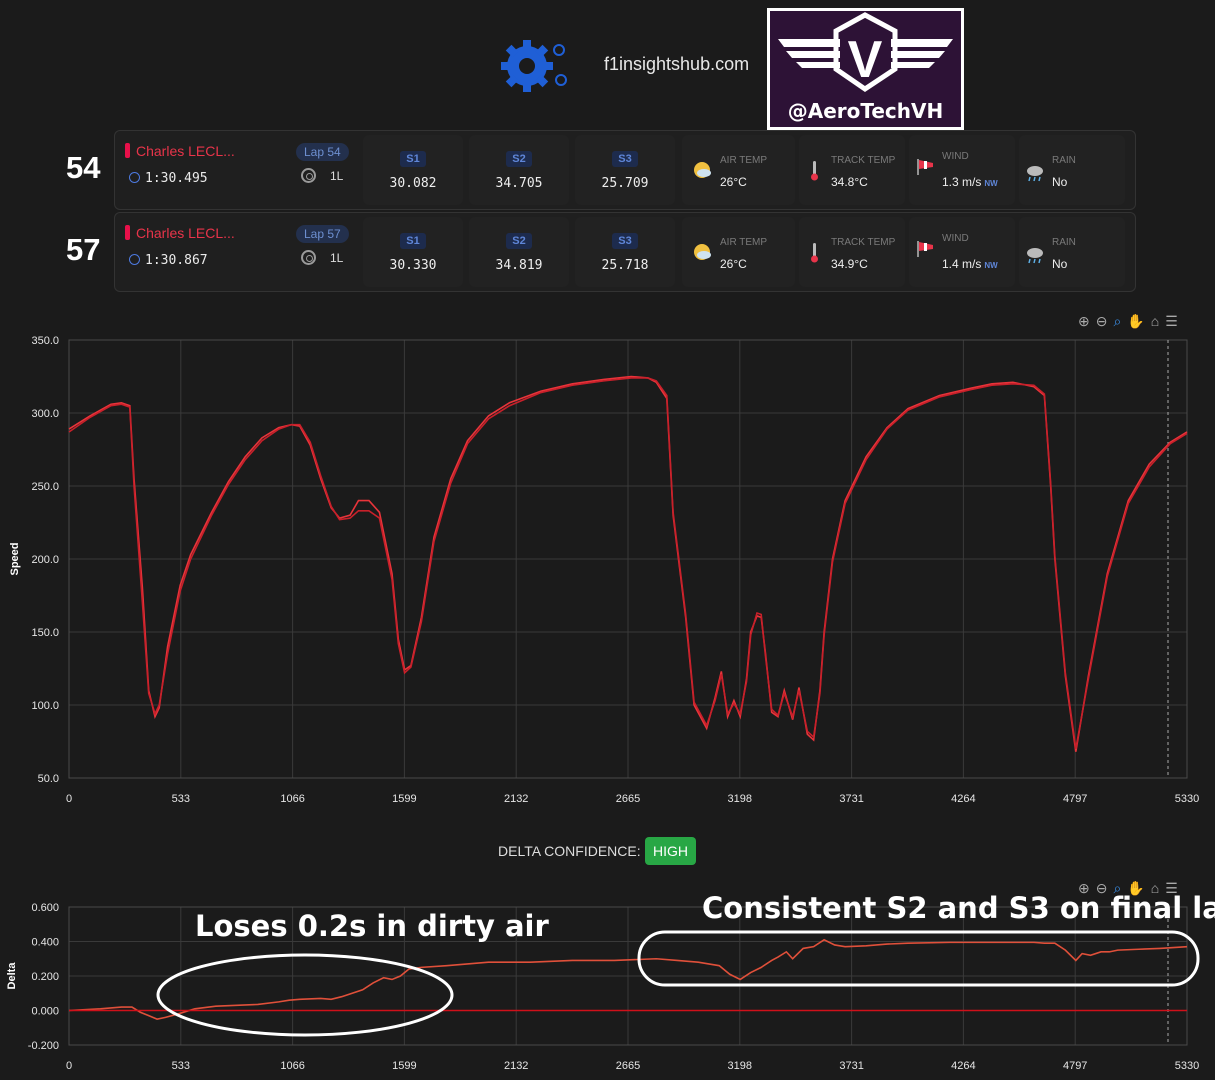 This screenshot has height=1080, width=1215. I want to click on y-axis-label: Speed, so click(15, 558).